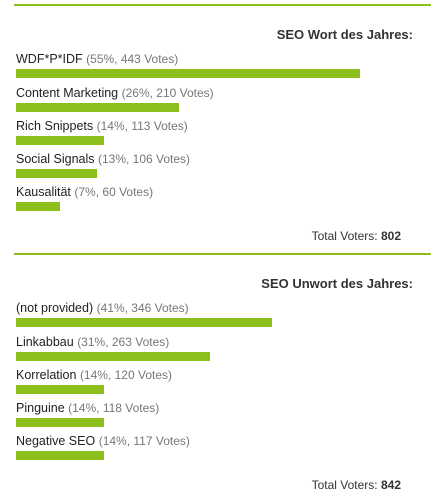 The image size is (431, 501). I want to click on poll-option: Linkabbau (31%, 263 Votes), so click(216, 351).